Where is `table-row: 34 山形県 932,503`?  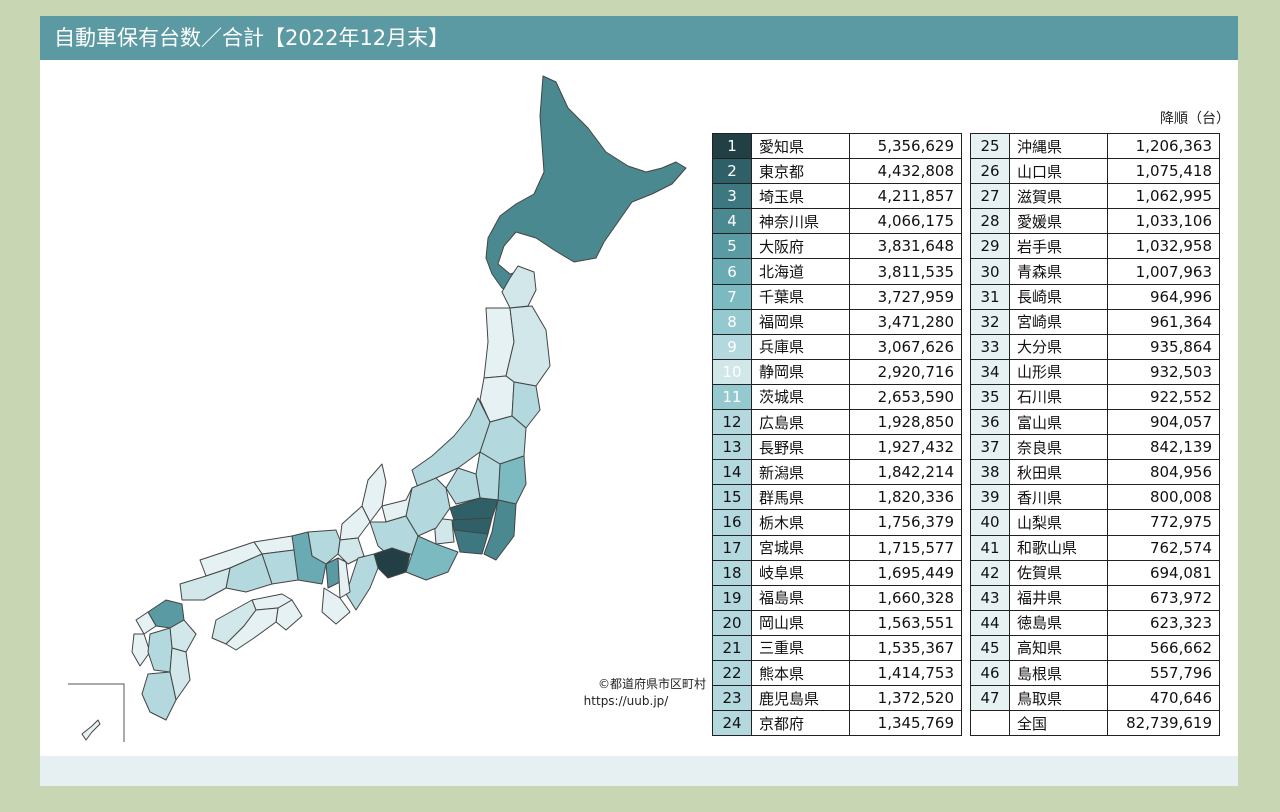 table-row: 34 山形県 932,503 is located at coordinates (1095, 371).